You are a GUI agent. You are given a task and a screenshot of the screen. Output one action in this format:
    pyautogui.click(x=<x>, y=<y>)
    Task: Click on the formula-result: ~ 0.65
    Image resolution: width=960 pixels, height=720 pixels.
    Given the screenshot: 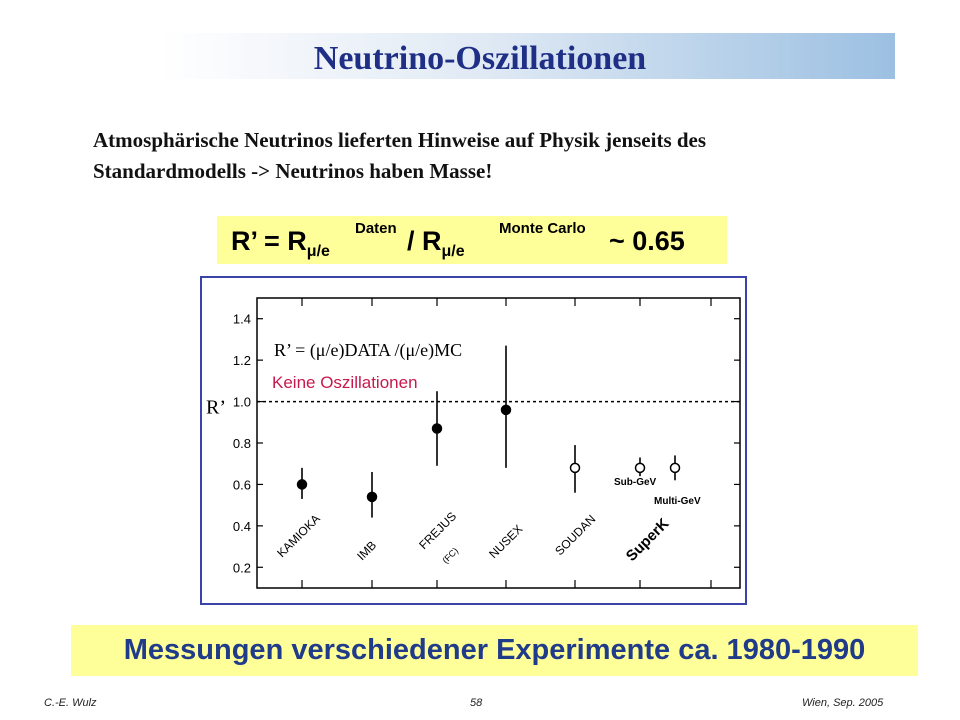 What is the action you would take?
    pyautogui.click(x=647, y=241)
    